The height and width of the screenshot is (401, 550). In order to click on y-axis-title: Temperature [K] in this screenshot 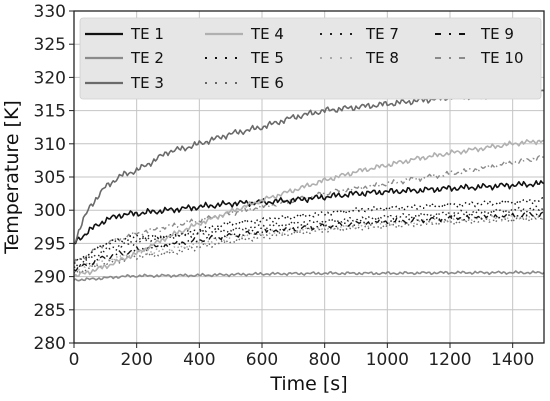, I will do `click(12, 177)`.